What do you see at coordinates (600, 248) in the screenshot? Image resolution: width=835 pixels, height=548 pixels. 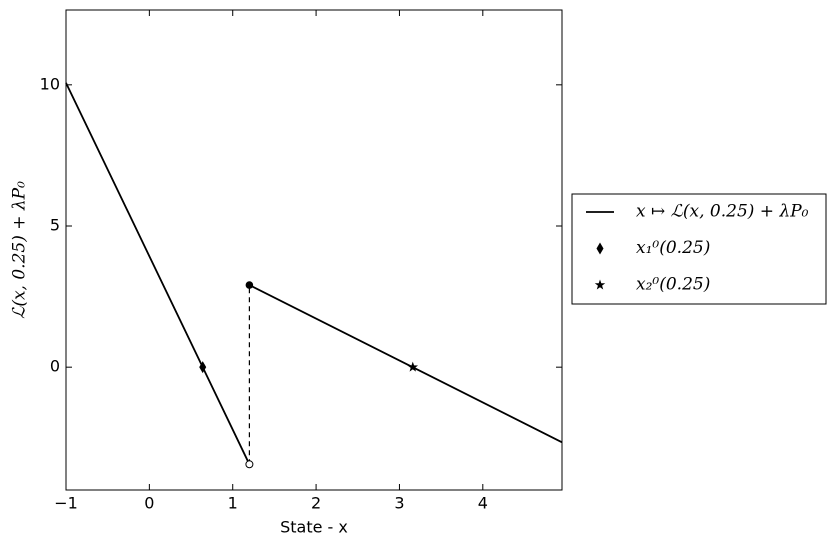 I see `legend-diamond` at bounding box center [600, 248].